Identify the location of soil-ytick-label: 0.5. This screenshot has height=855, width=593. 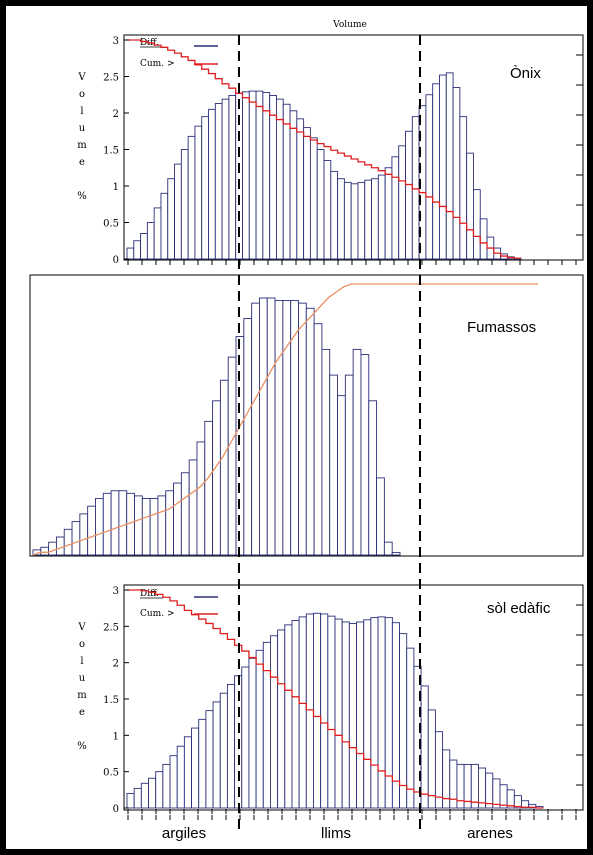
(111, 773).